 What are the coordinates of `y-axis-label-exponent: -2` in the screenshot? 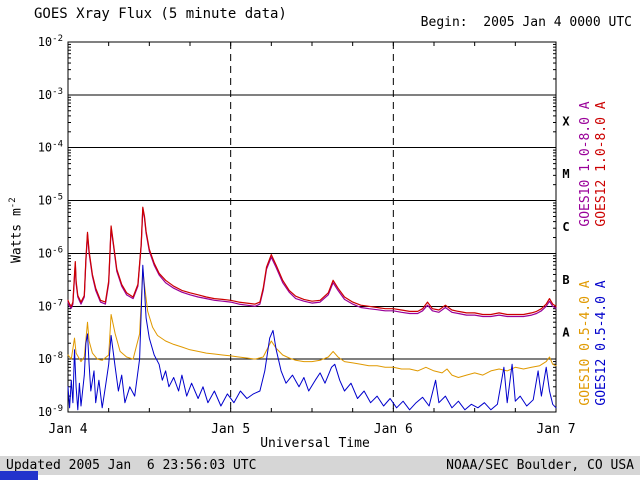 It's located at (13, 203).